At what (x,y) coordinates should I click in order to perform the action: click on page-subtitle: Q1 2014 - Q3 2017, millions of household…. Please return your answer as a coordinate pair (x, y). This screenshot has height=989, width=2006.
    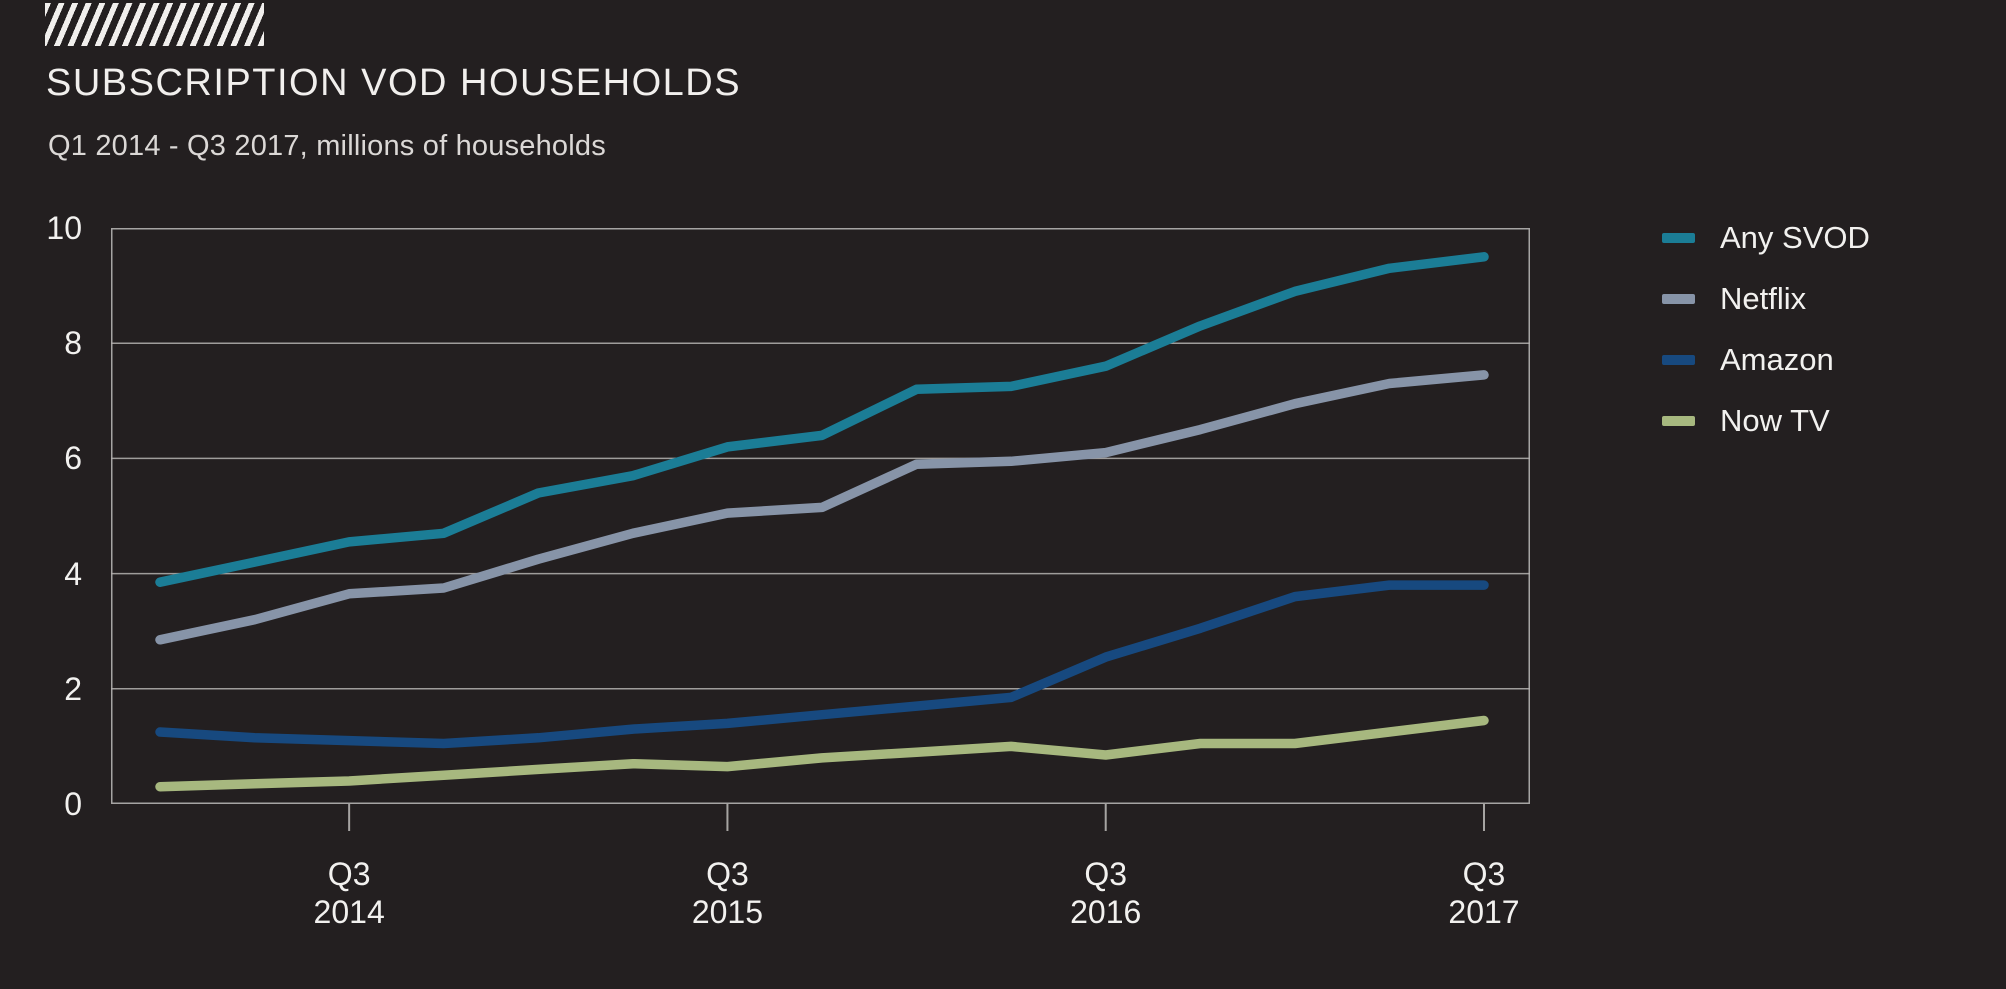
    Looking at the image, I should click on (327, 146).